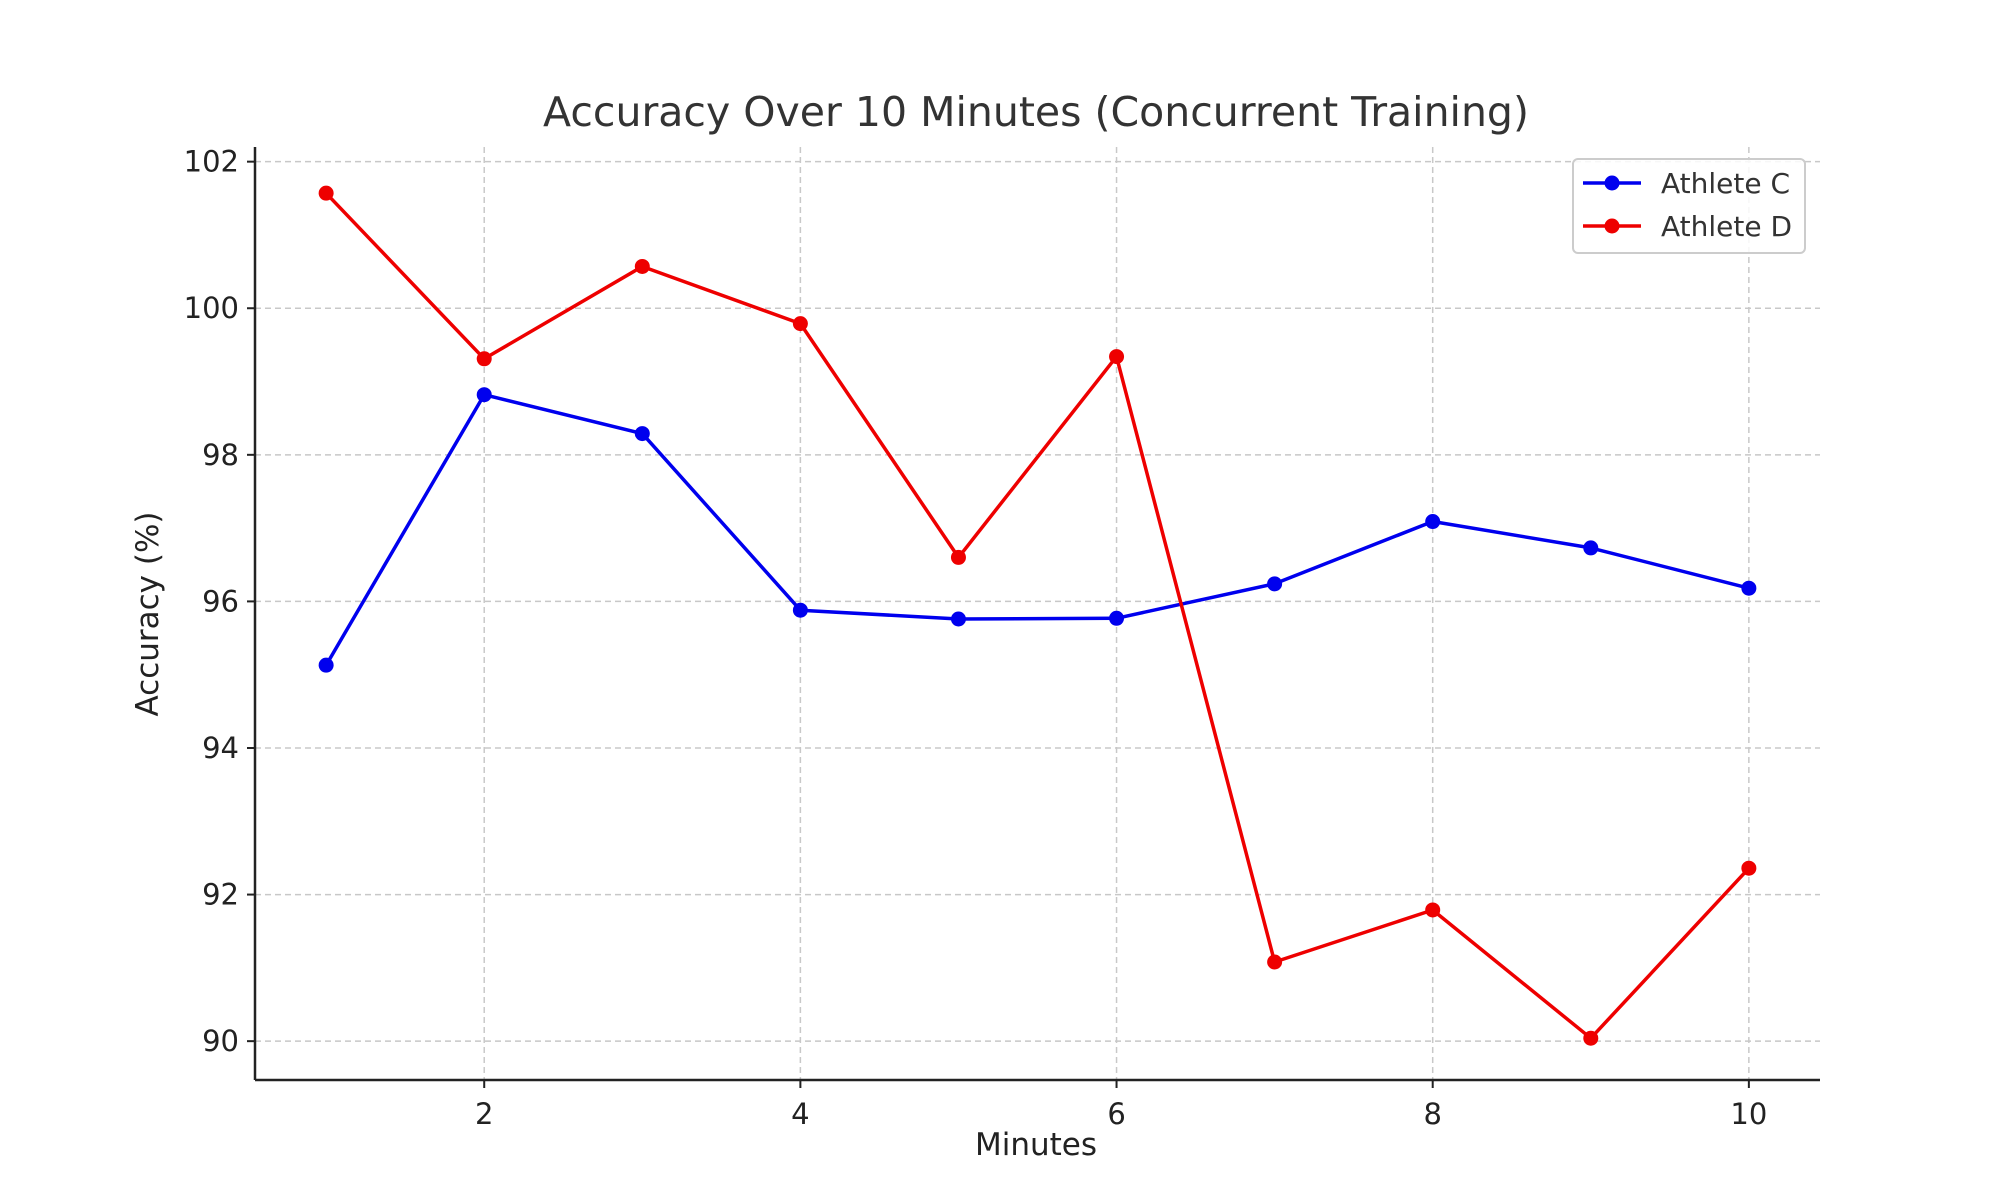 Image resolution: width=2000 pixels, height=1200 pixels. I want to click on y-tick-label: 92, so click(220, 895).